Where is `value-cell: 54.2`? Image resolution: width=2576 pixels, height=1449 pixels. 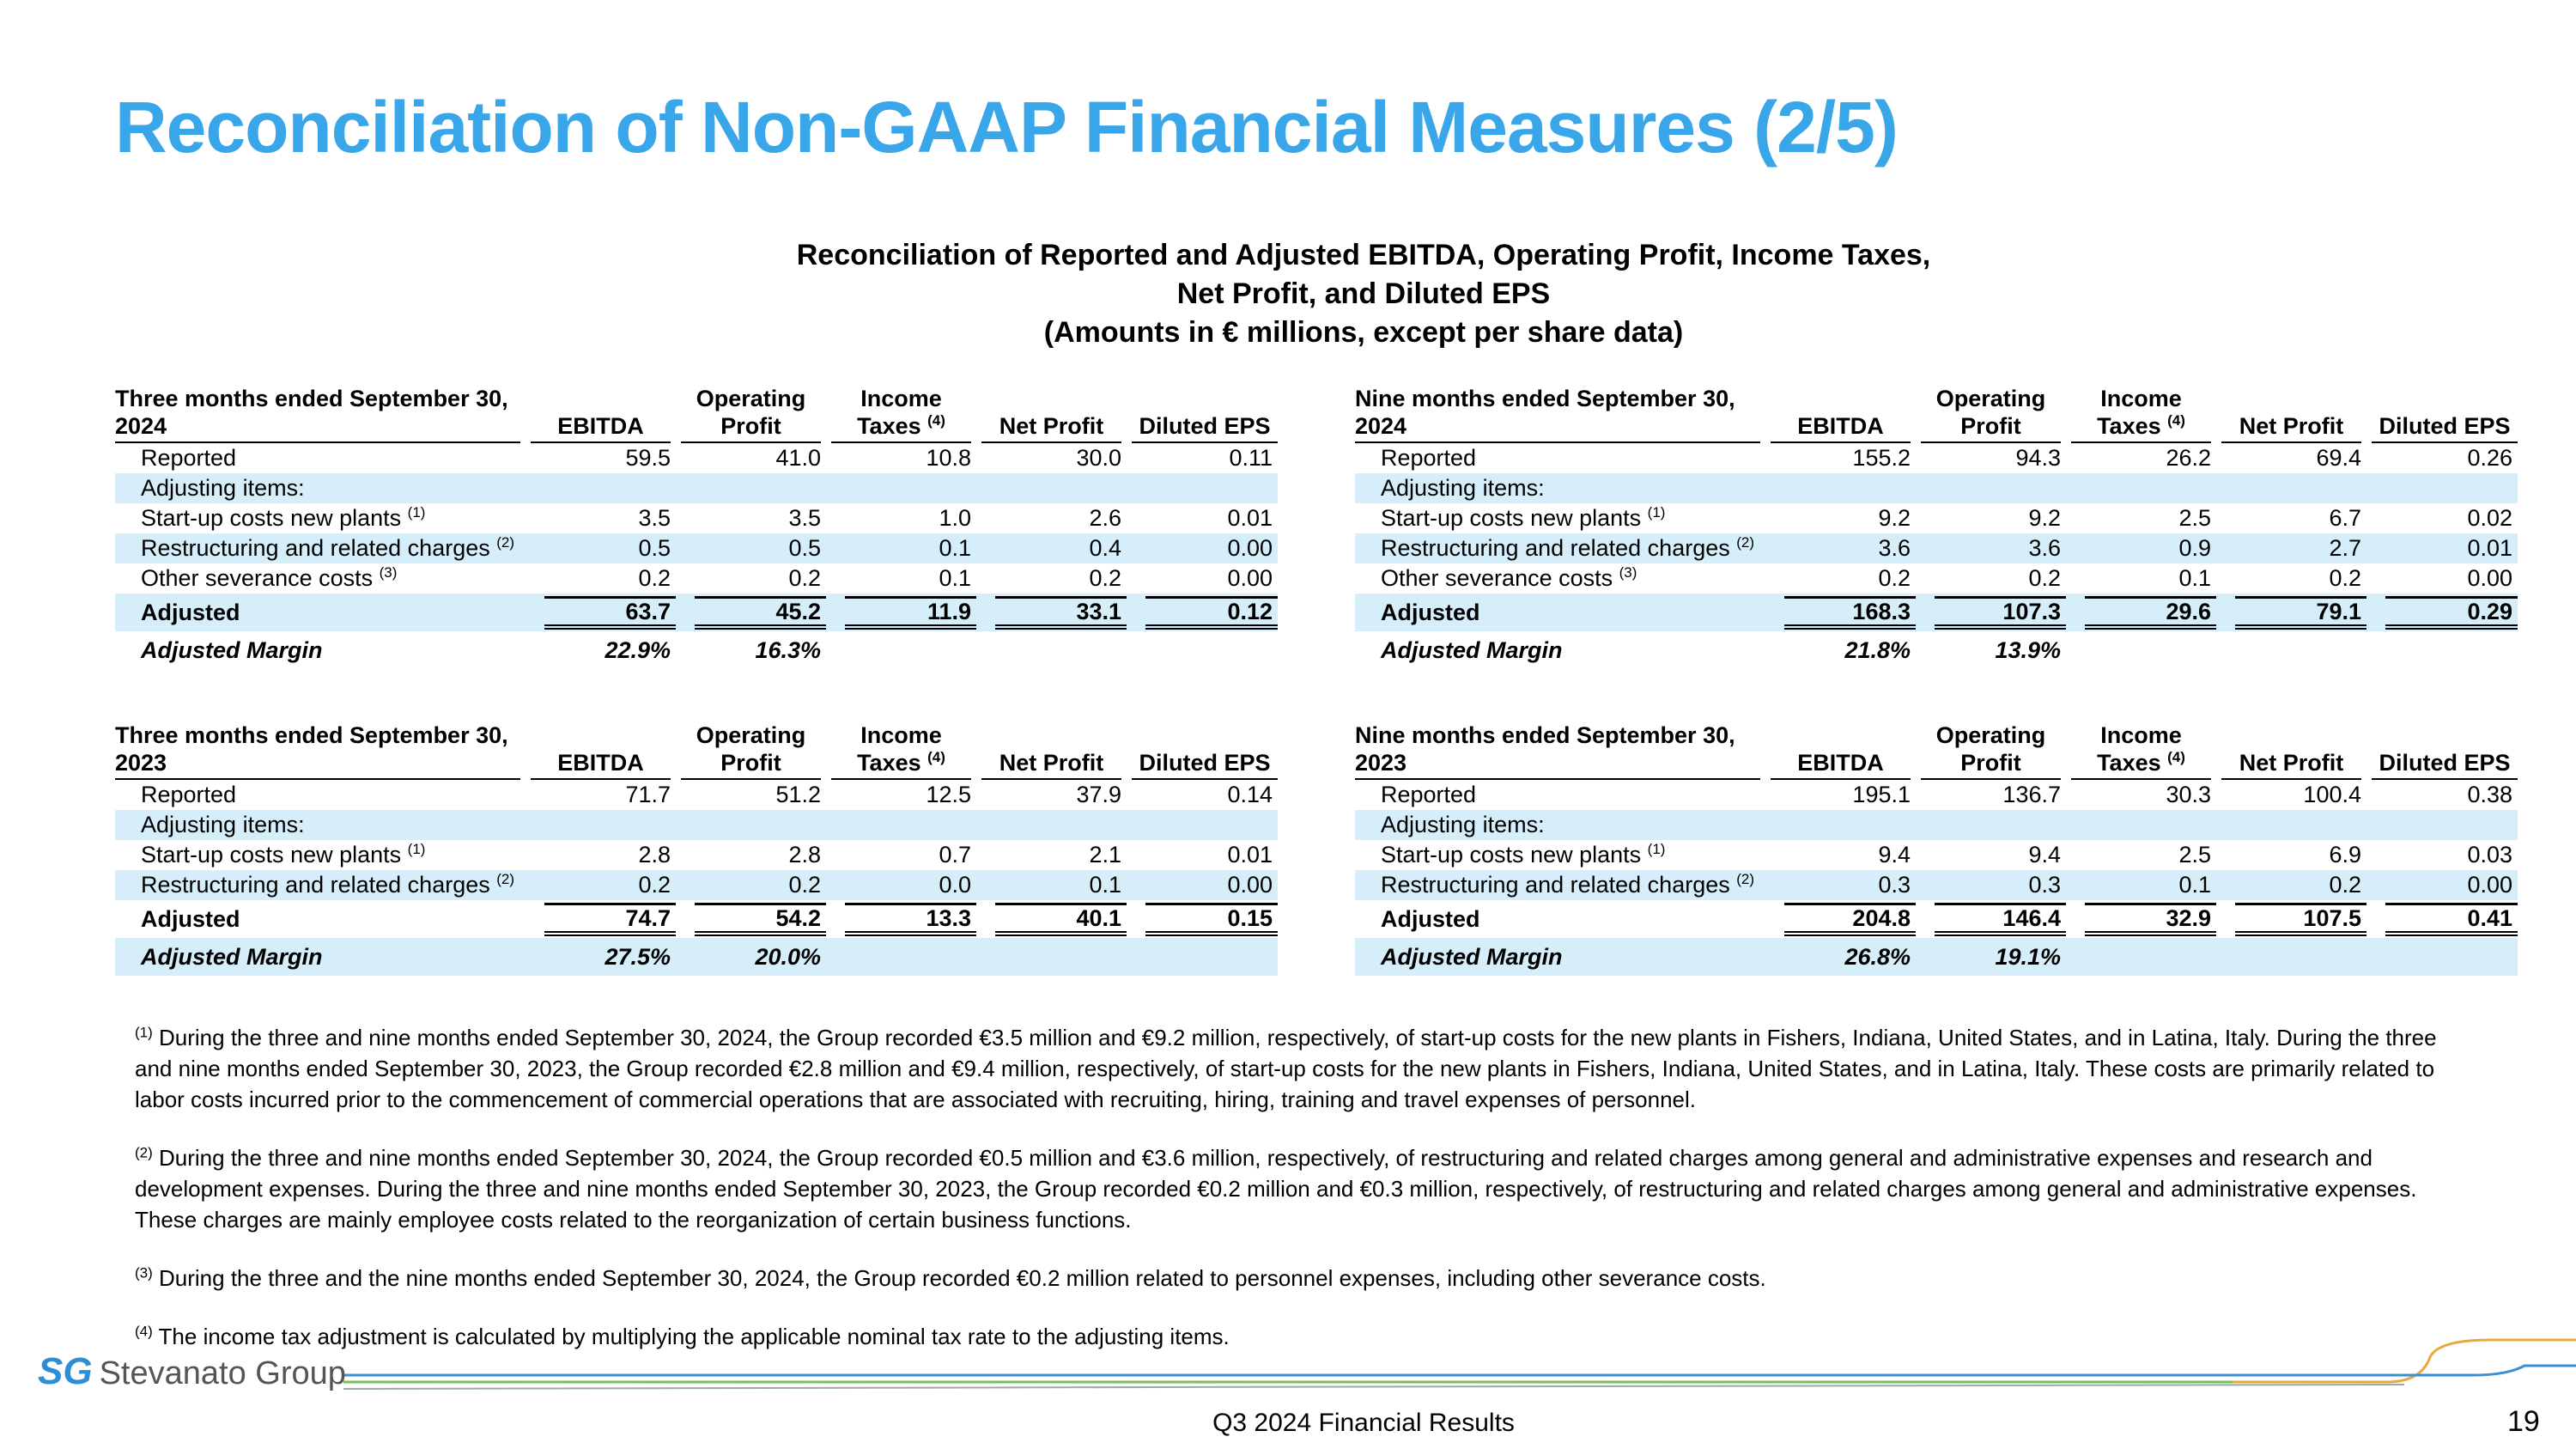
value-cell: 54.2 is located at coordinates (751, 919).